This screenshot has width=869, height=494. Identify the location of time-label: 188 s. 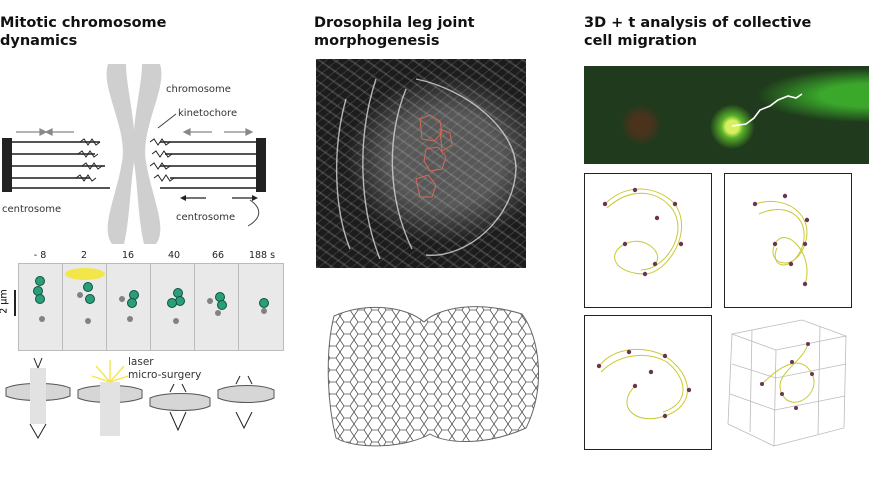
(262, 255).